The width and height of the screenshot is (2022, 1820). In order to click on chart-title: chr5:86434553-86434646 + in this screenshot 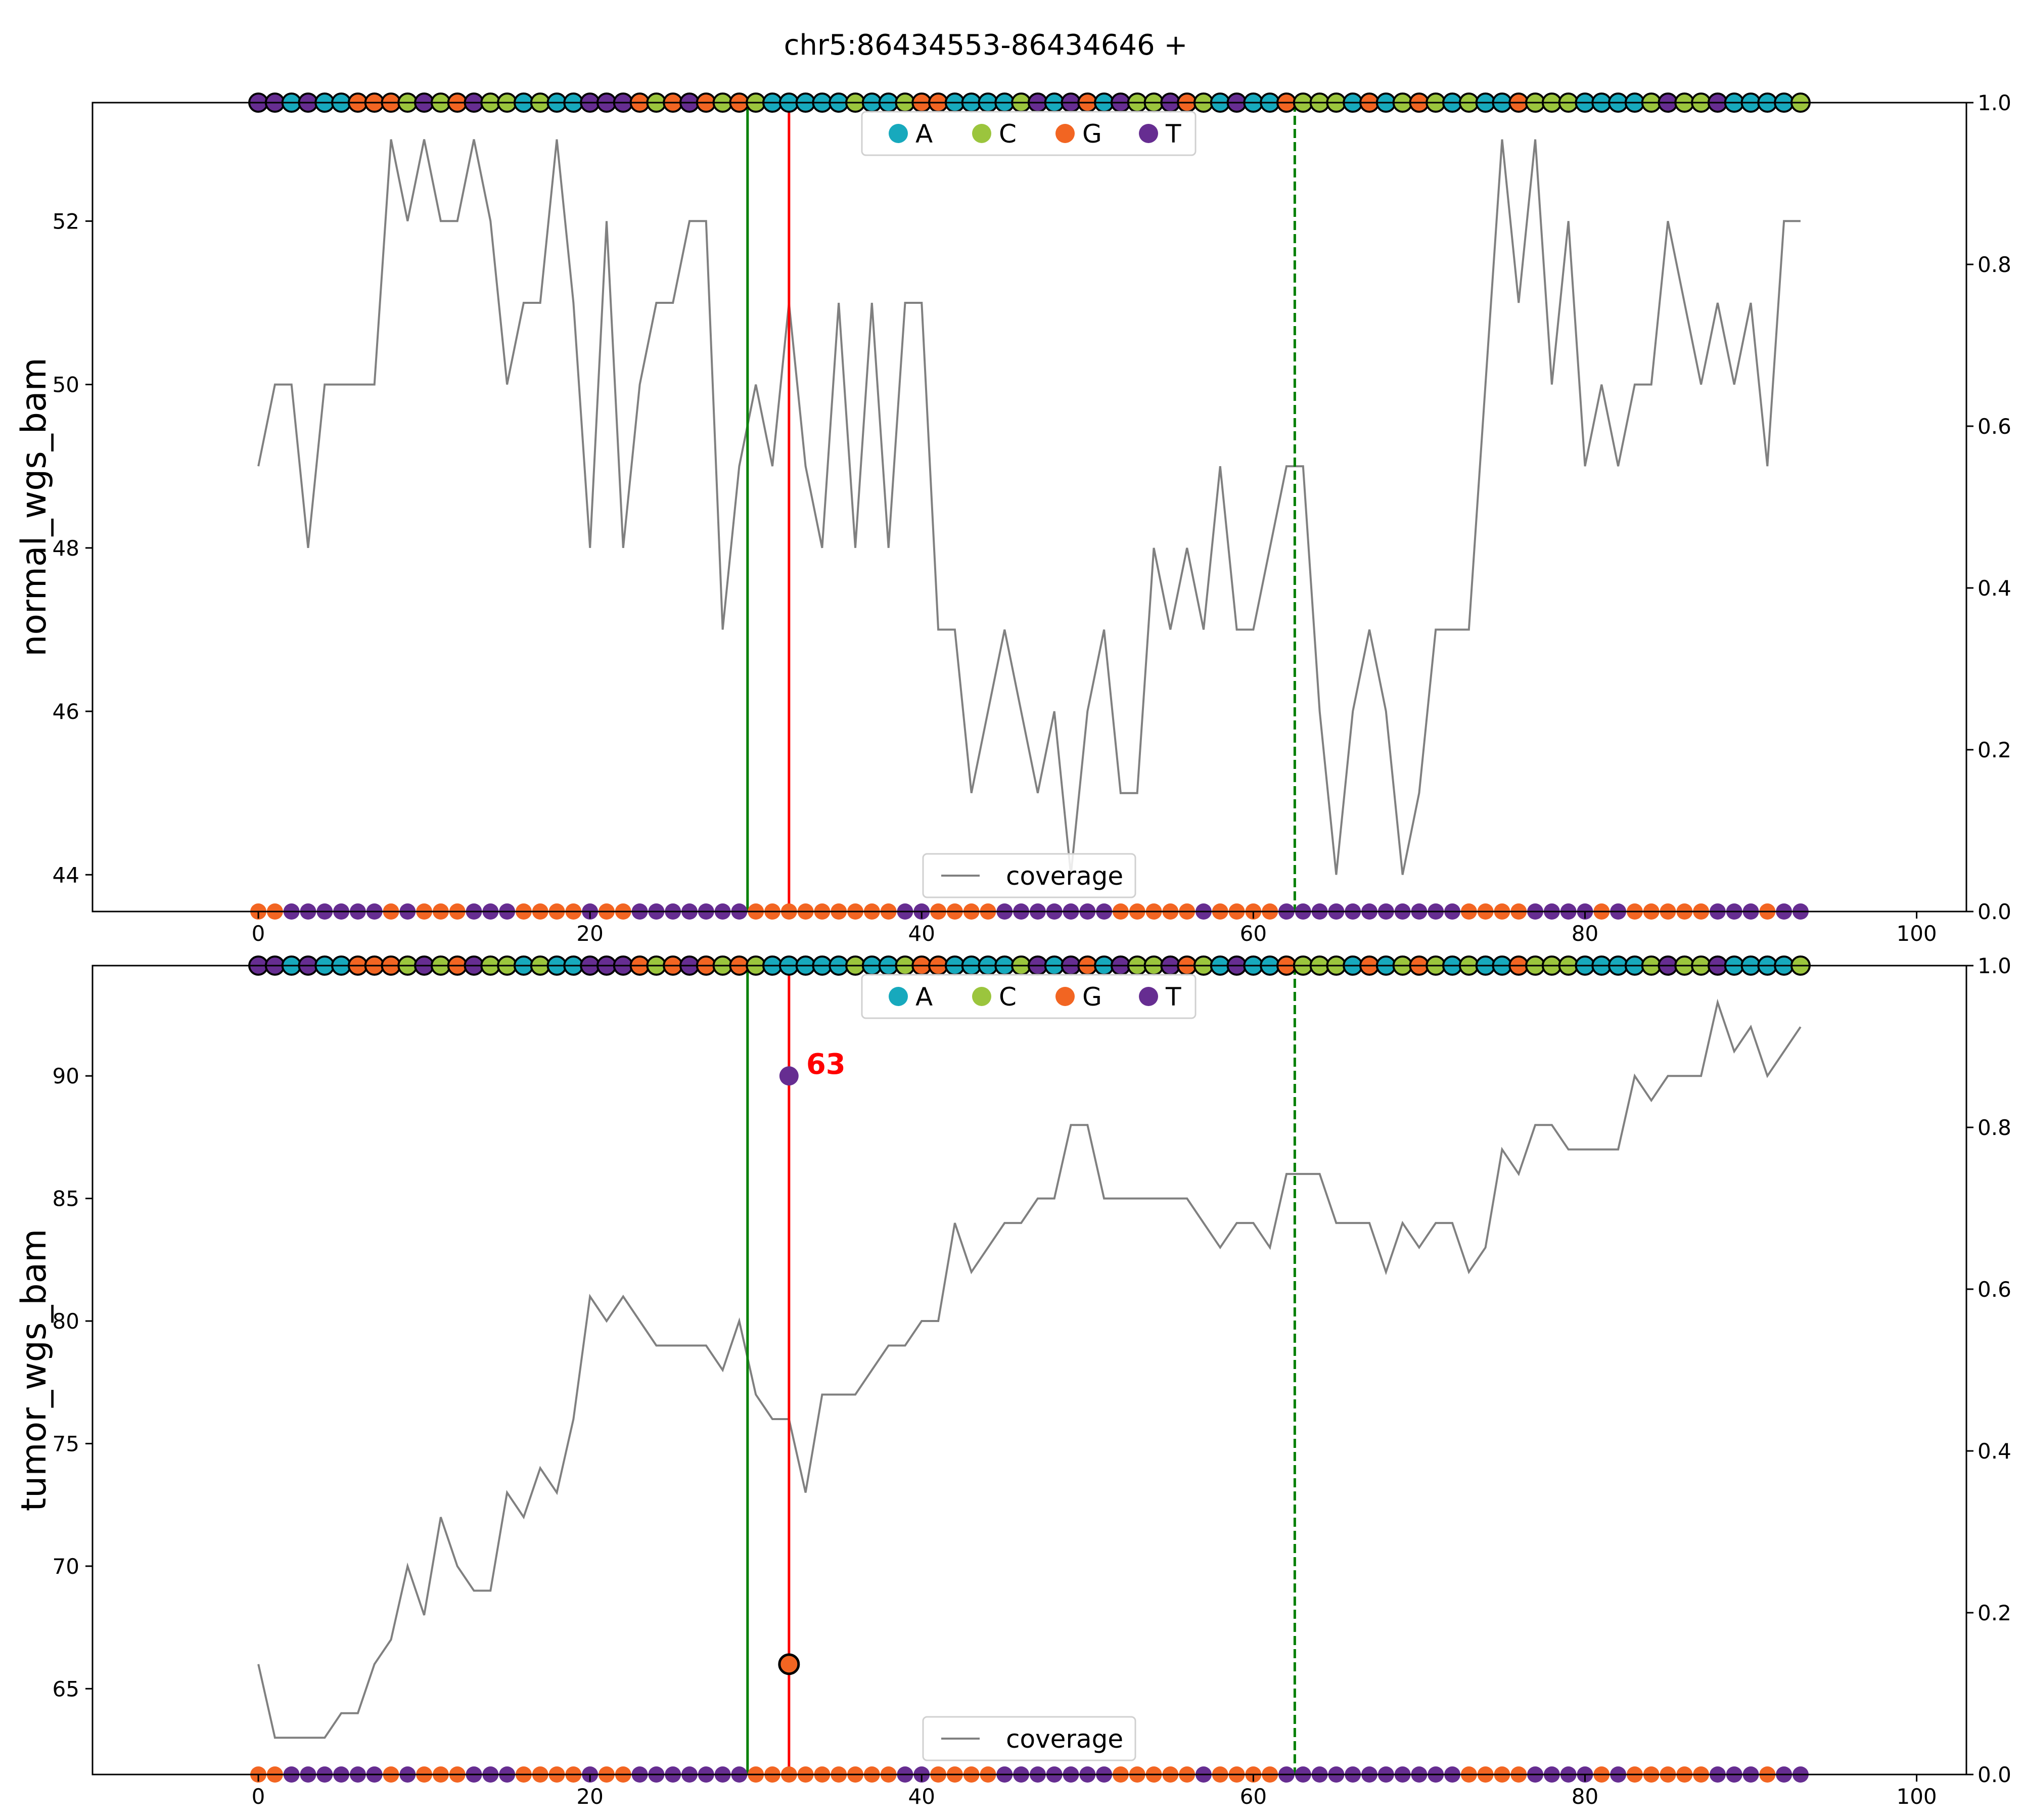, I will do `click(986, 45)`.